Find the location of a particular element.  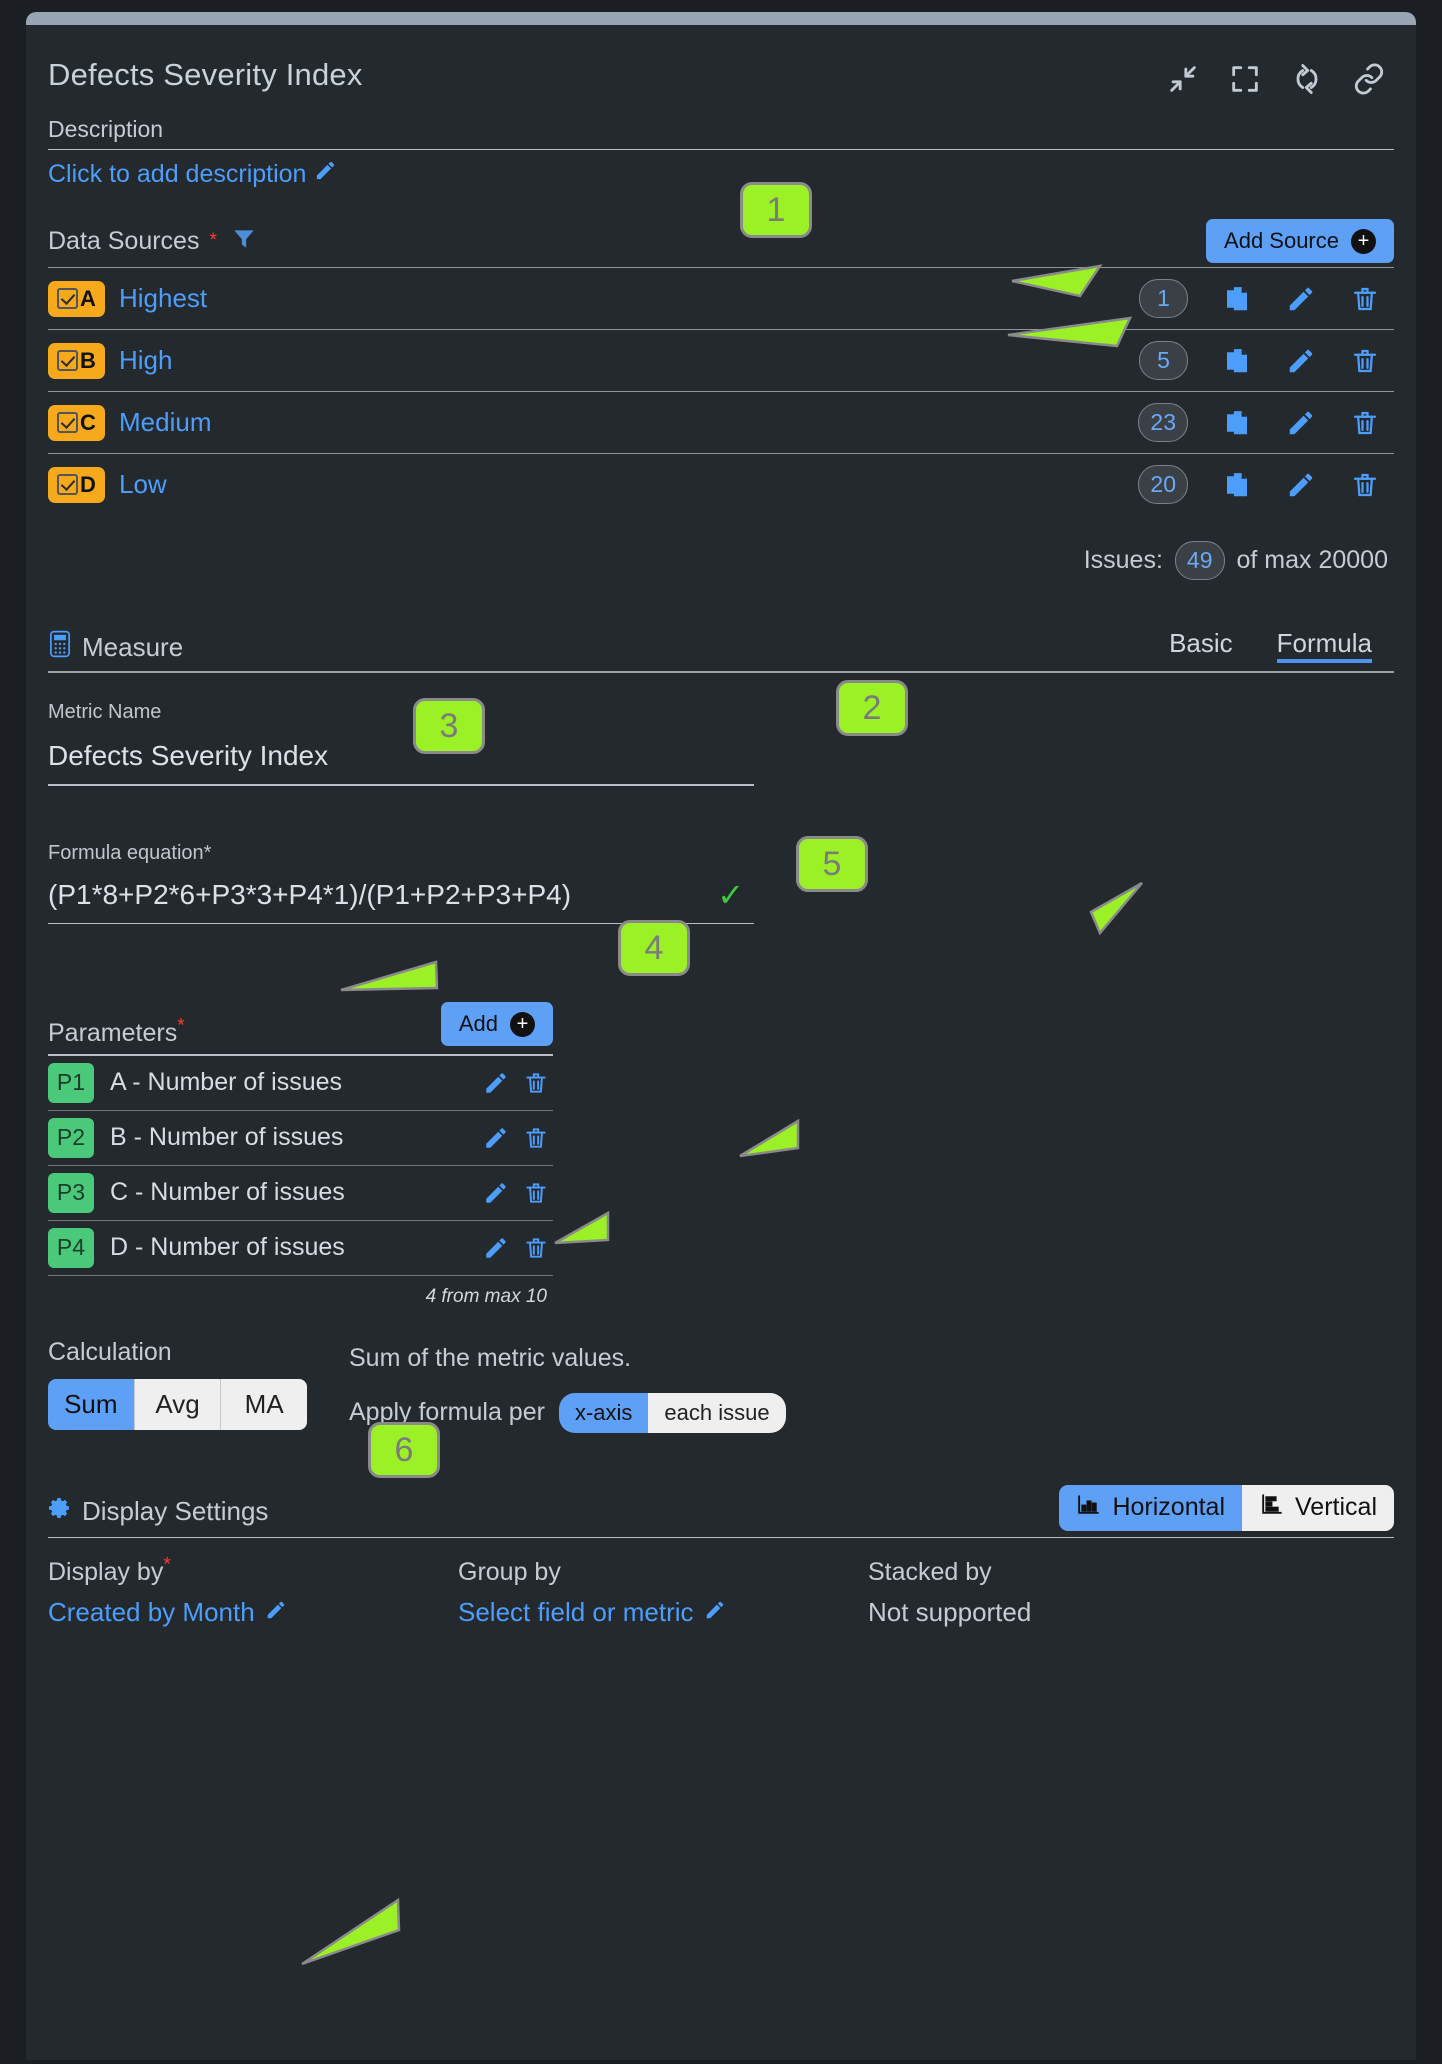

group-by-value: Select field or metric is located at coordinates (663, 1612).